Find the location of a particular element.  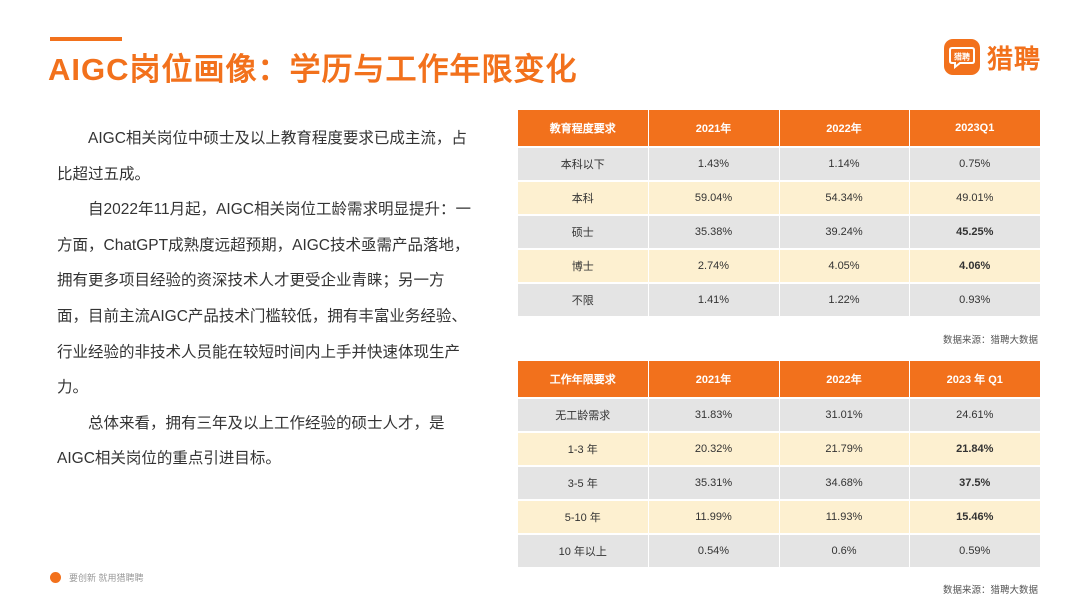

table-cell: 34.68% is located at coordinates (844, 483).